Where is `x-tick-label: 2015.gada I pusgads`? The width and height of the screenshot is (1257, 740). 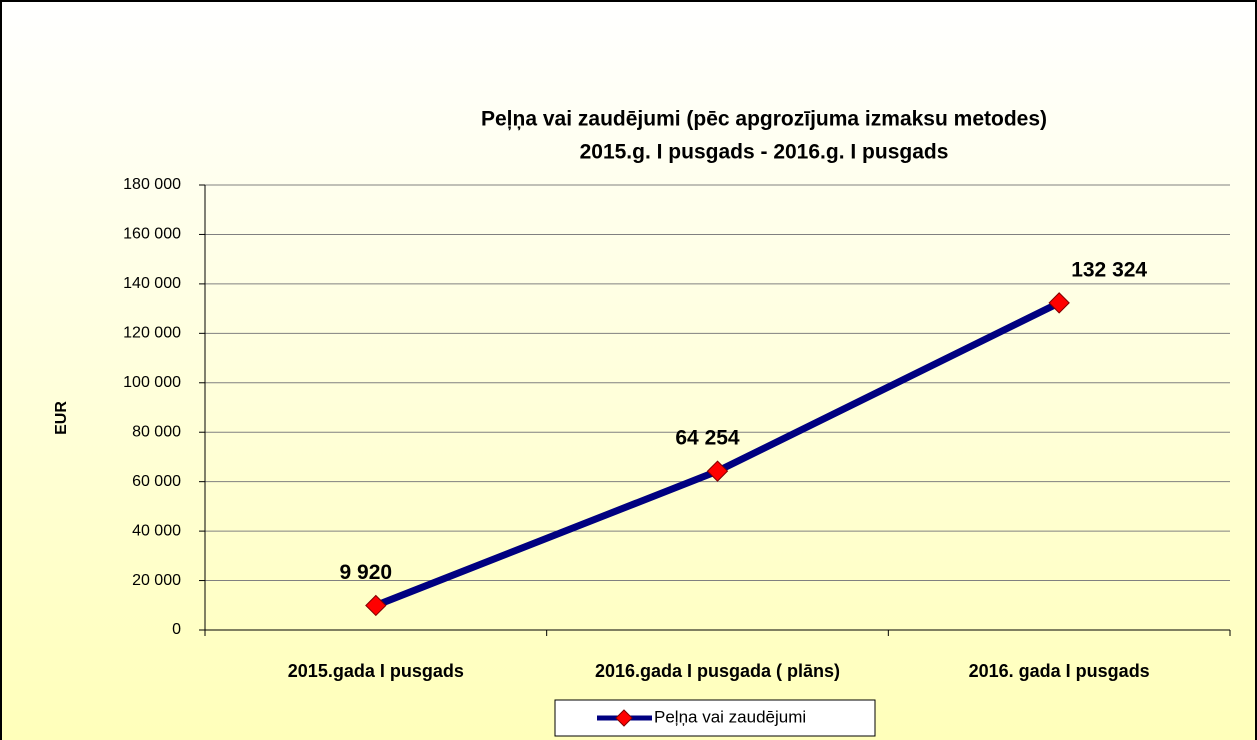
x-tick-label: 2015.gada I pusgads is located at coordinates (376, 671).